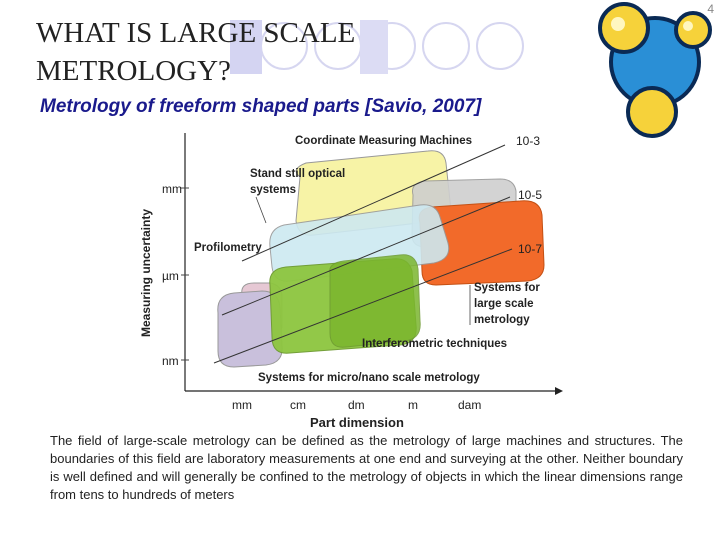  I want to click on y-tick: µm, so click(170, 276).